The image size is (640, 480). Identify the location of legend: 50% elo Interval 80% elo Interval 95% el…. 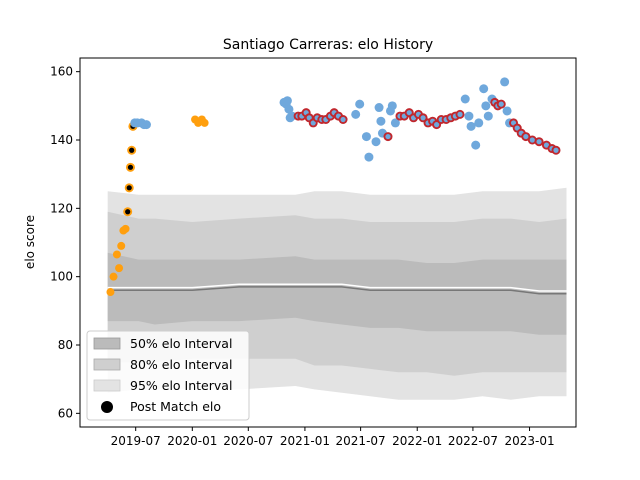
(168, 375).